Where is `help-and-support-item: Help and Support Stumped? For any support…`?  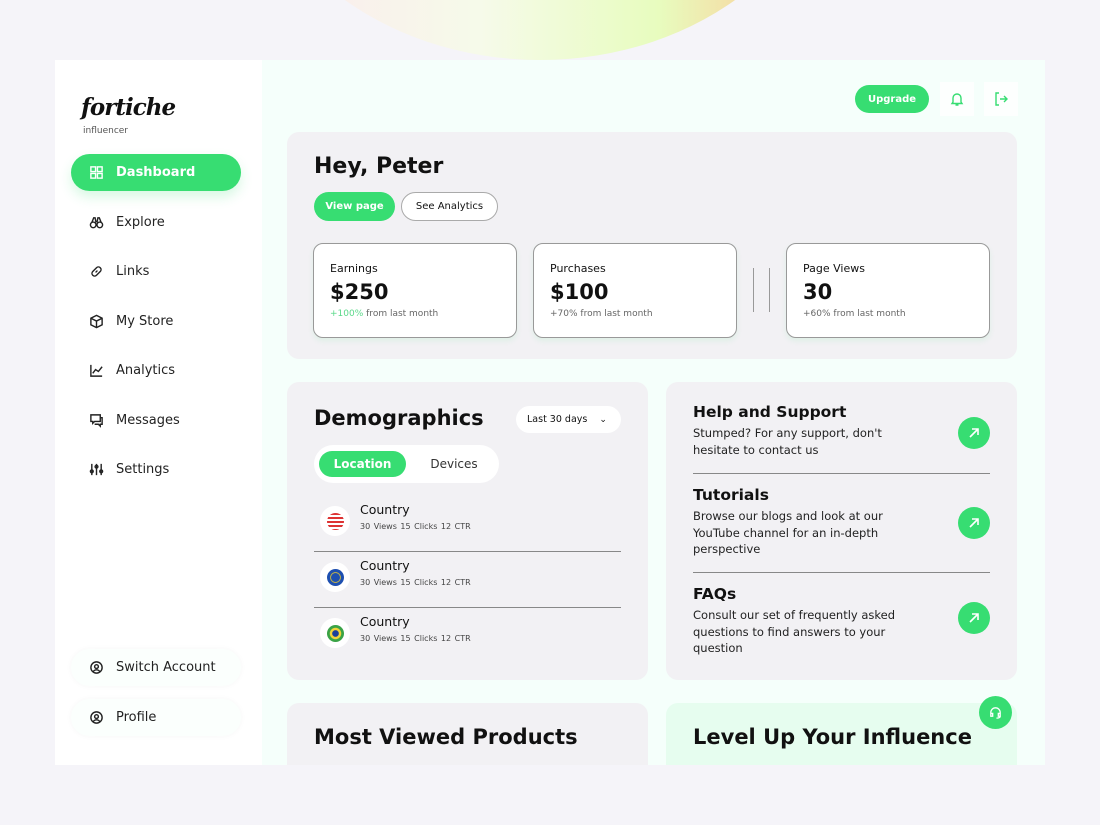 help-and-support-item: Help and Support Stumped? For any support… is located at coordinates (841, 430).